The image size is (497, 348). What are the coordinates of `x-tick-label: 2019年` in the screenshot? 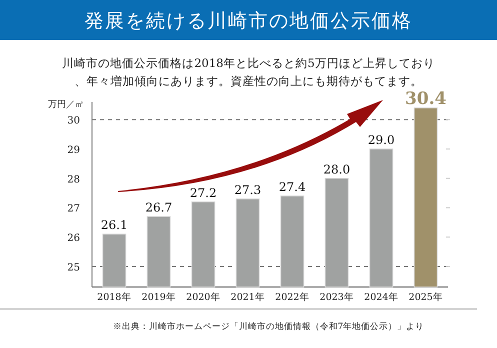 It's located at (159, 297).